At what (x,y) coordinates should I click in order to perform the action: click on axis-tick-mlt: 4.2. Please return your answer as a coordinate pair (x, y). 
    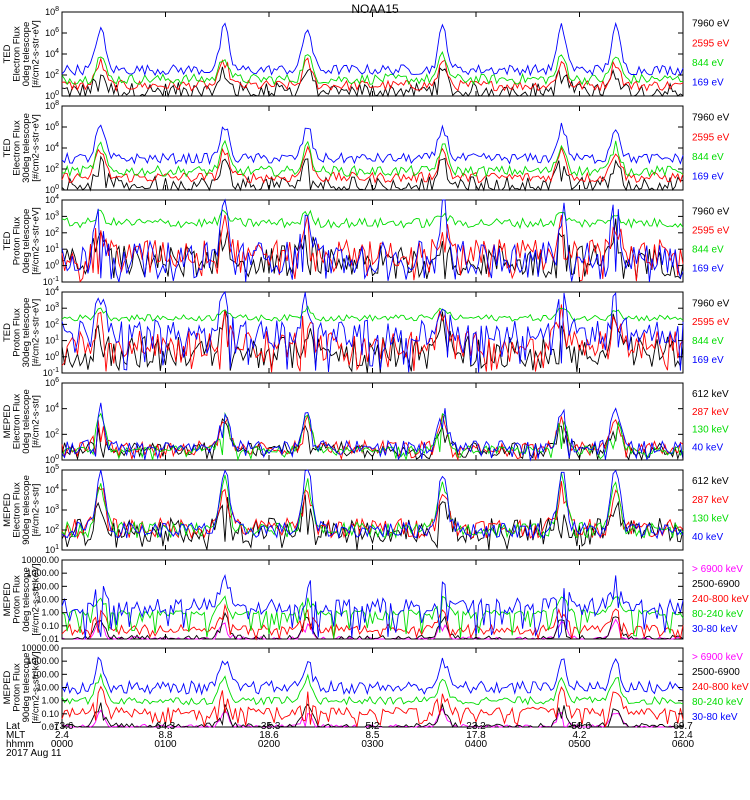
    Looking at the image, I should click on (580, 735).